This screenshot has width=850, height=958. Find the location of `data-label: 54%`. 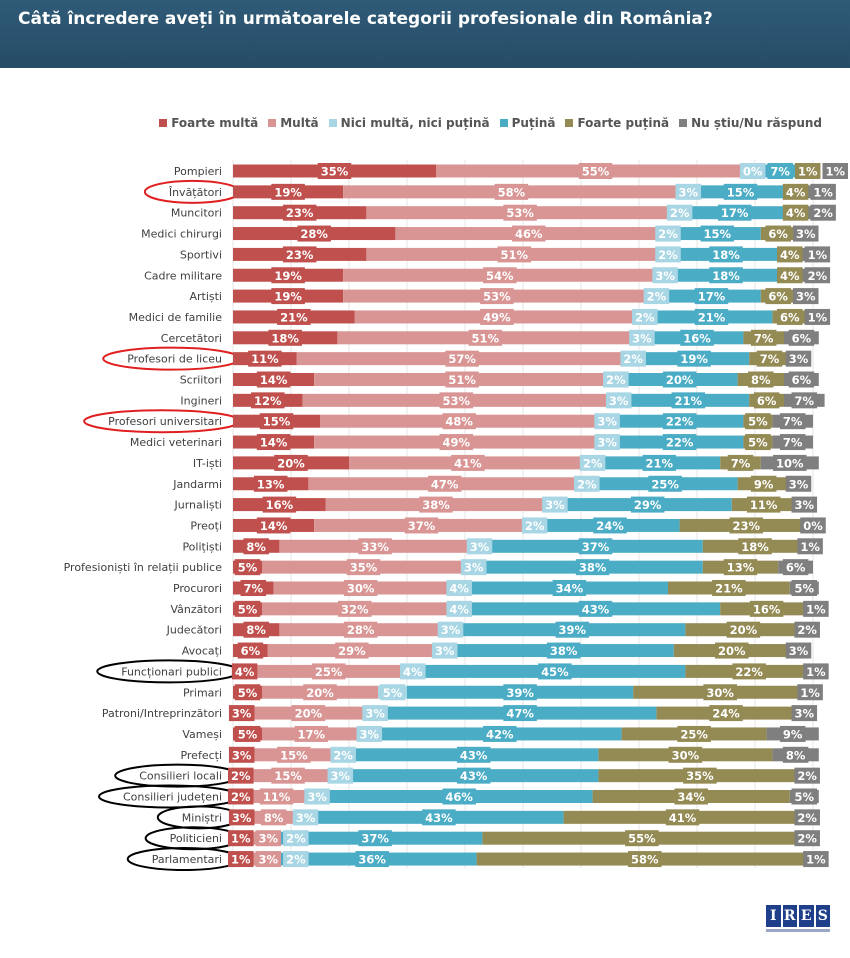

data-label: 54% is located at coordinates (500, 276).